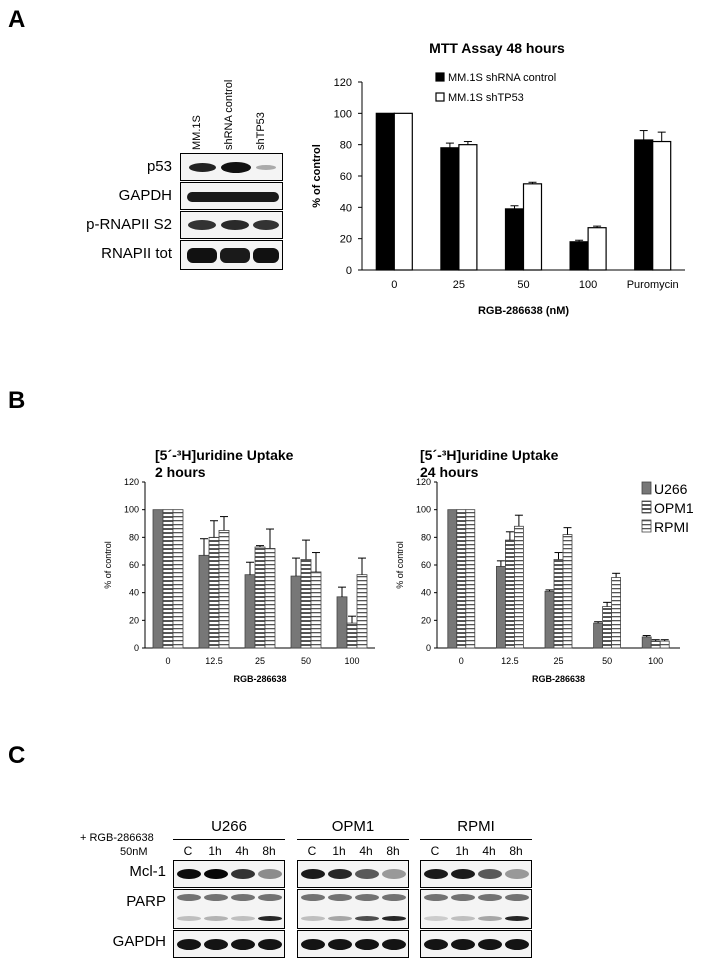  Describe the element at coordinates (146, 901) in the screenshot. I see `blot-label-parp: PARP` at that location.